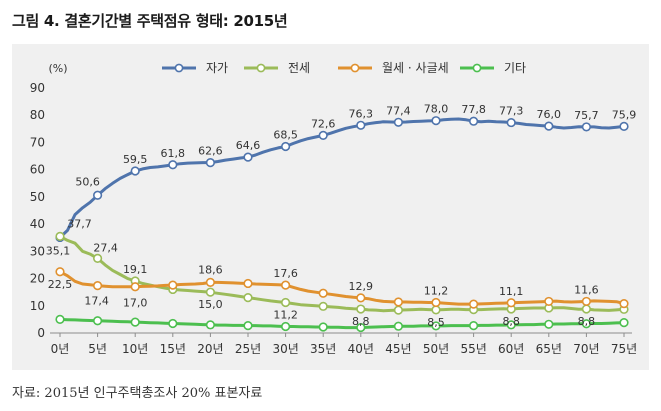 The height and width of the screenshot is (411, 661). What do you see at coordinates (549, 114) in the screenshot?
I see `data-label: 76,0` at bounding box center [549, 114].